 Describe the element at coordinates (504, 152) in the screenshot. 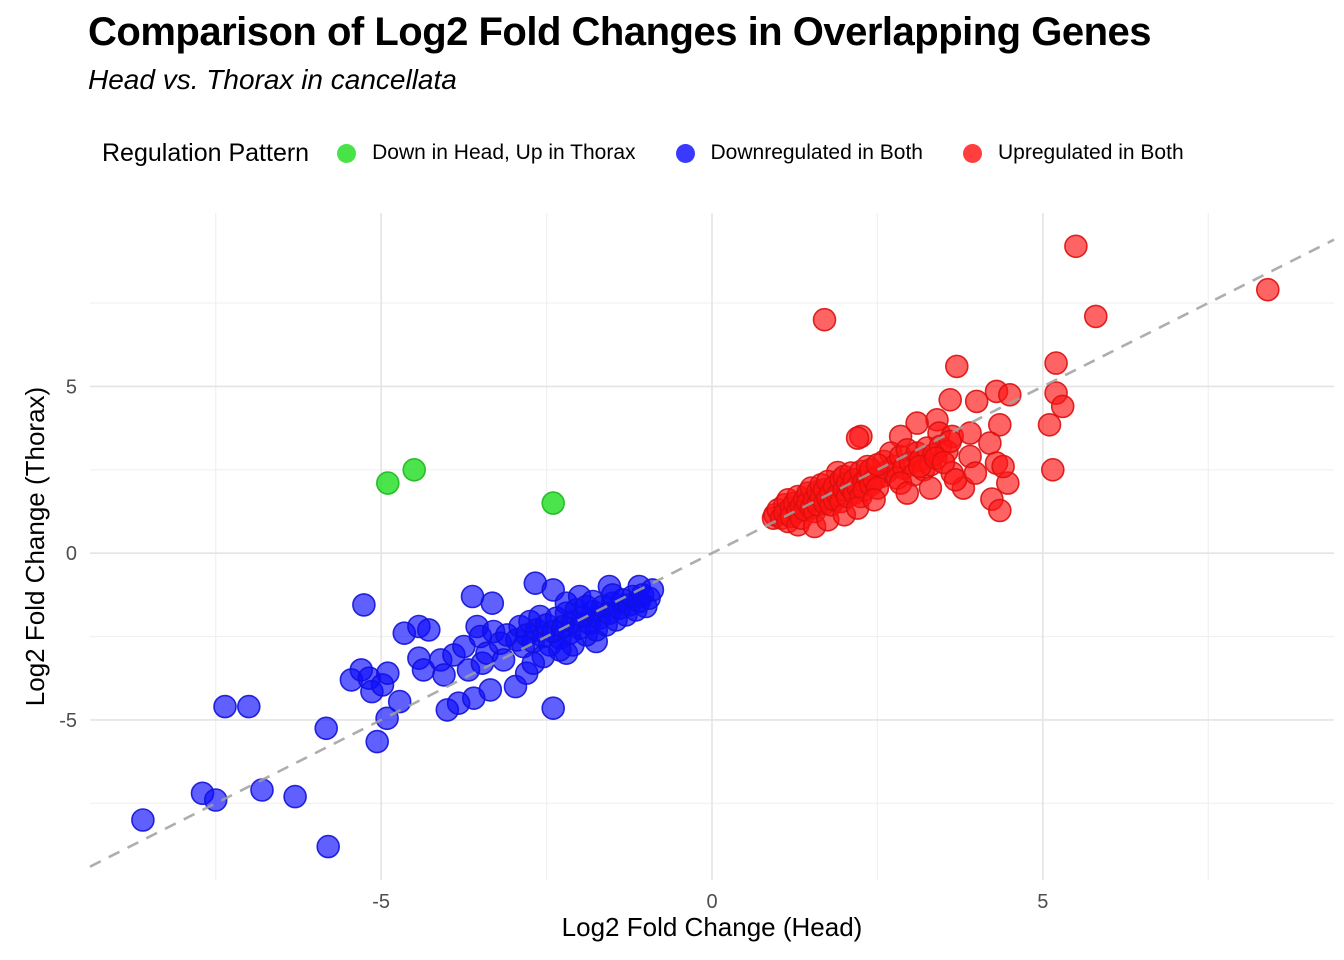

I see `legend-item-label: Down in Head, Up in Thorax` at that location.